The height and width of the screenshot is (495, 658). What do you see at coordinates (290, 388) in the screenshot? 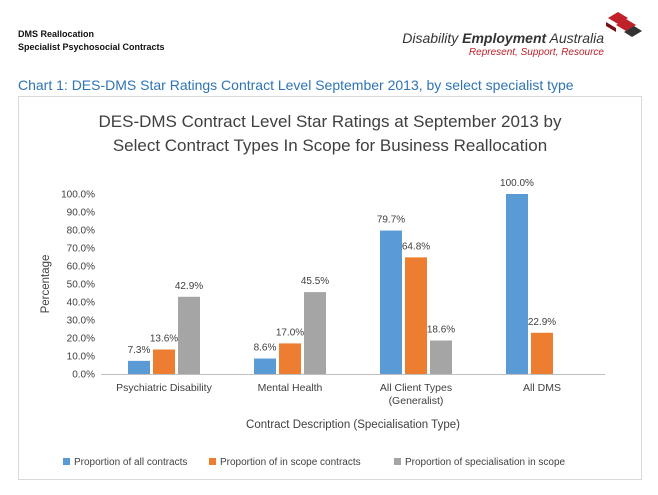
I see `x-tick-label: Mental Health` at bounding box center [290, 388].